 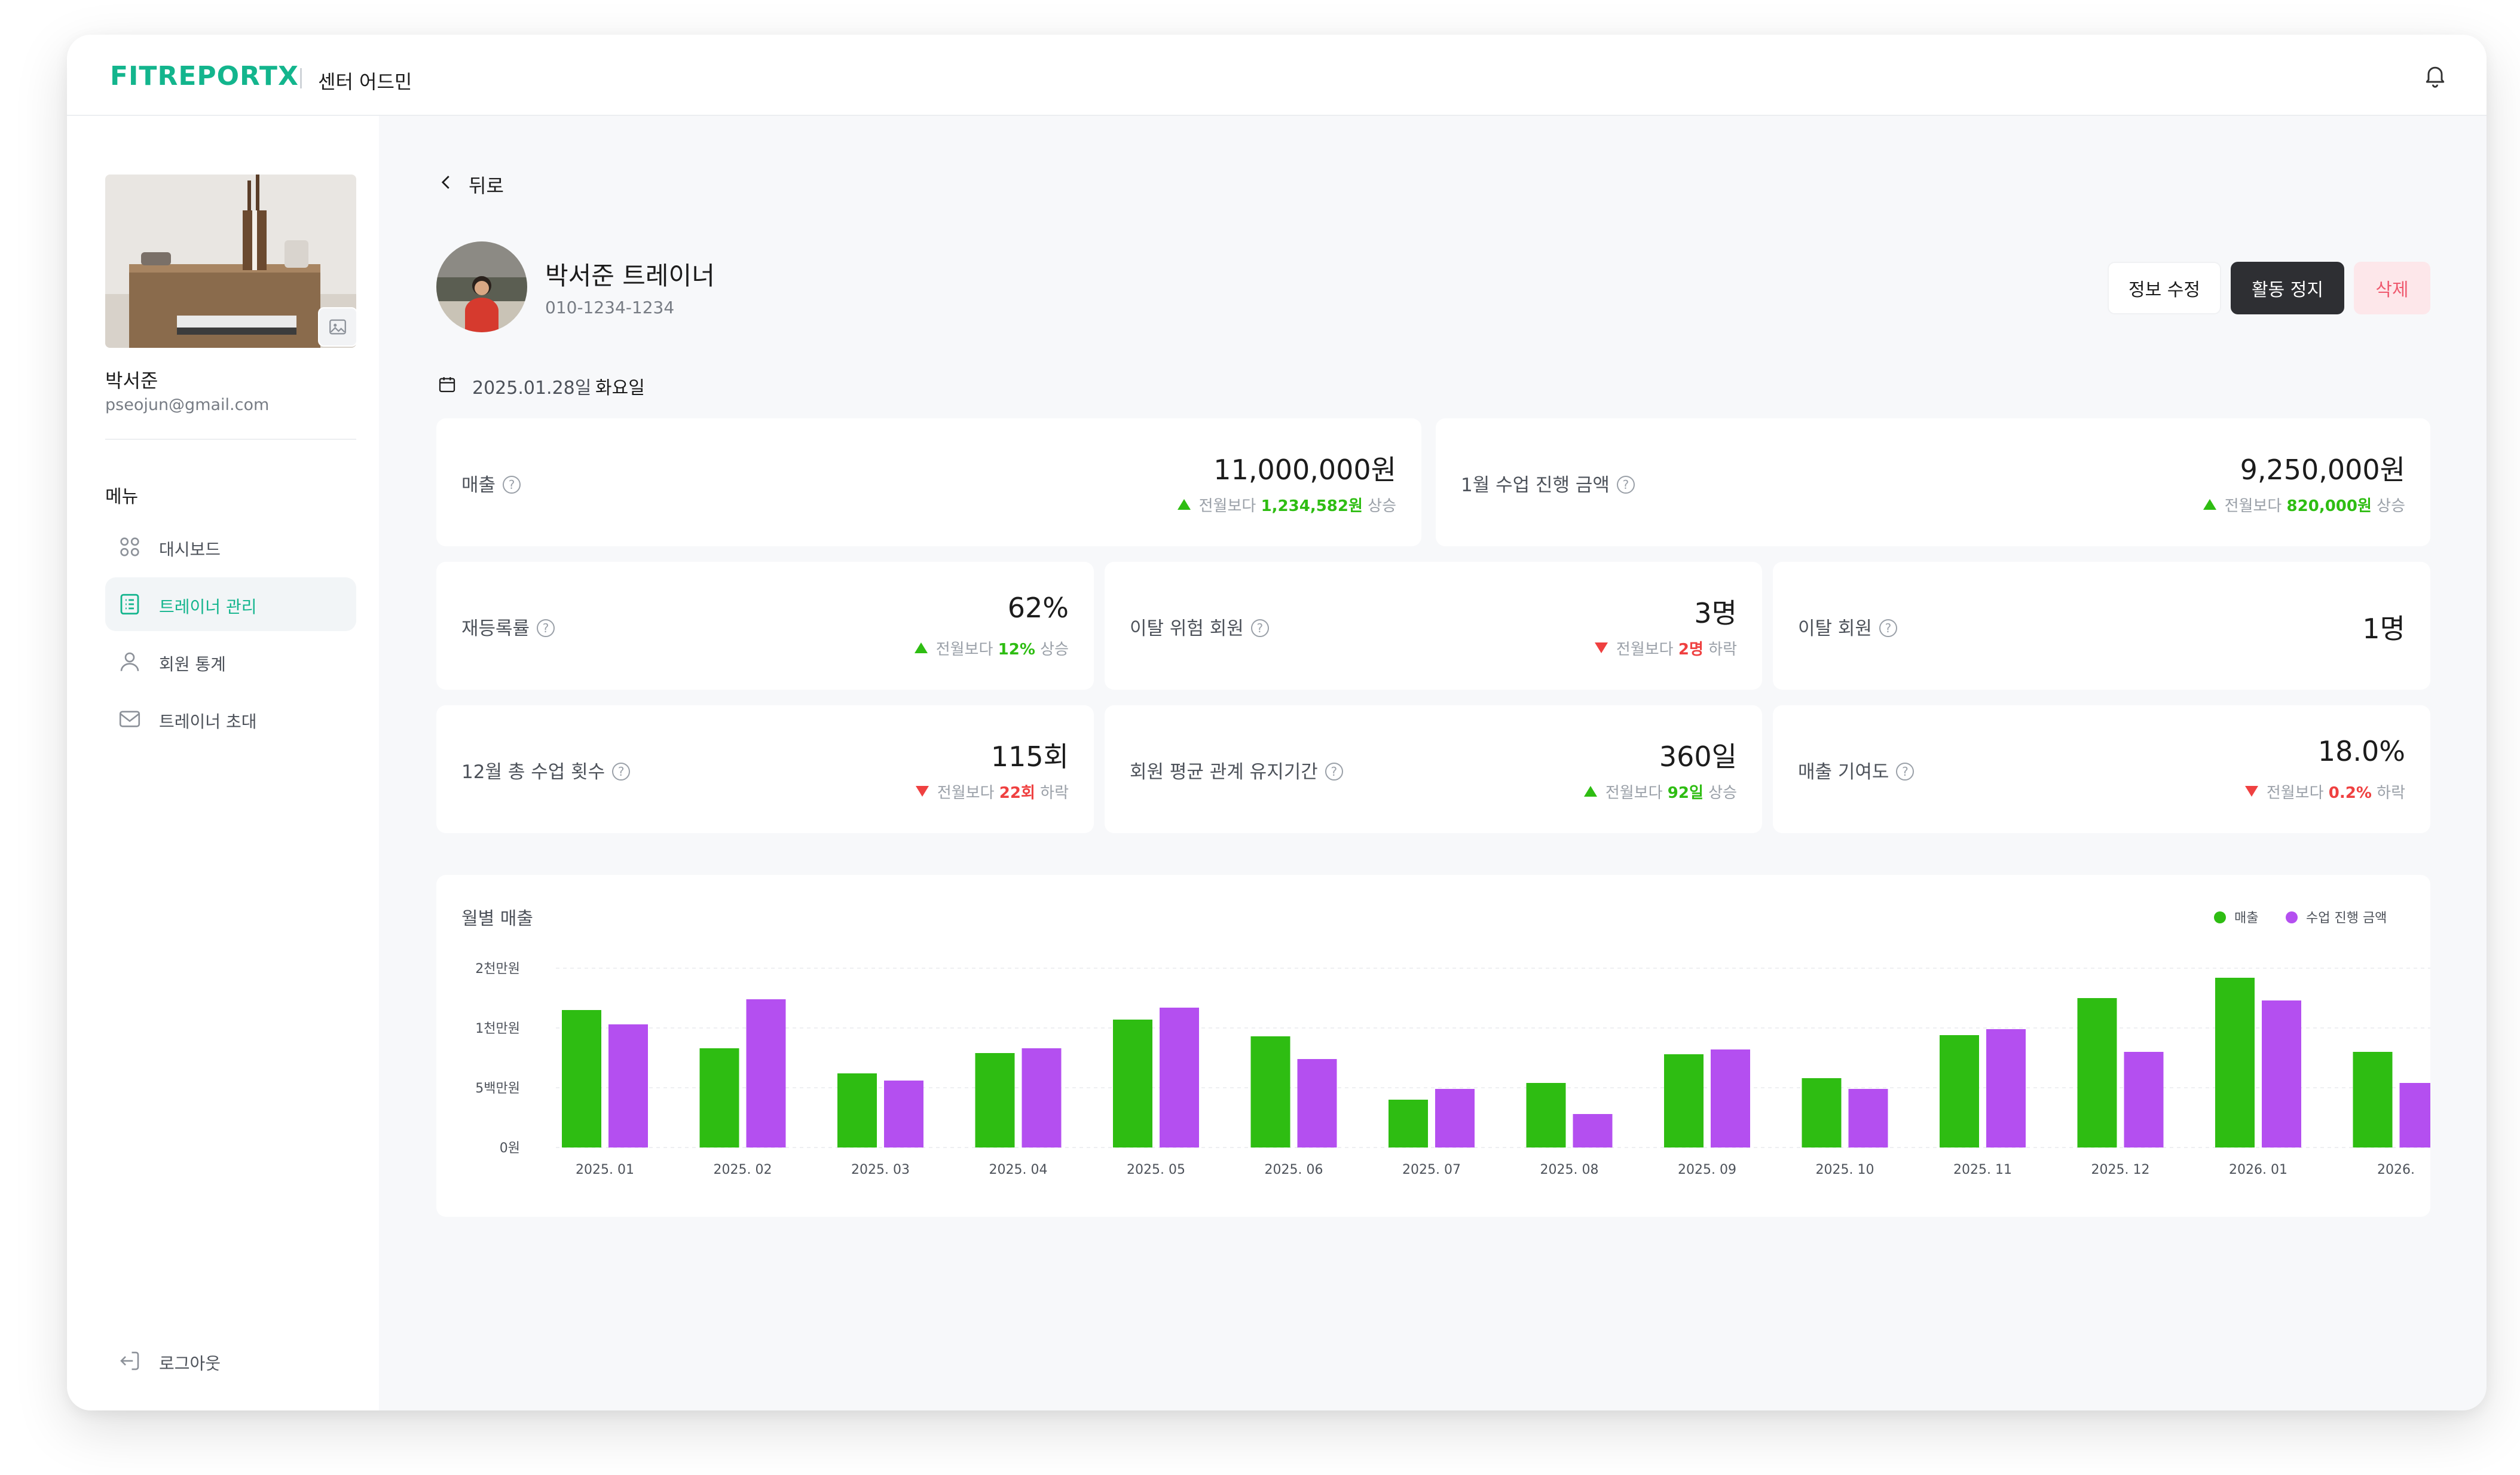 What do you see at coordinates (498, 1029) in the screenshot?
I see `y-tick-label: 1천만원` at bounding box center [498, 1029].